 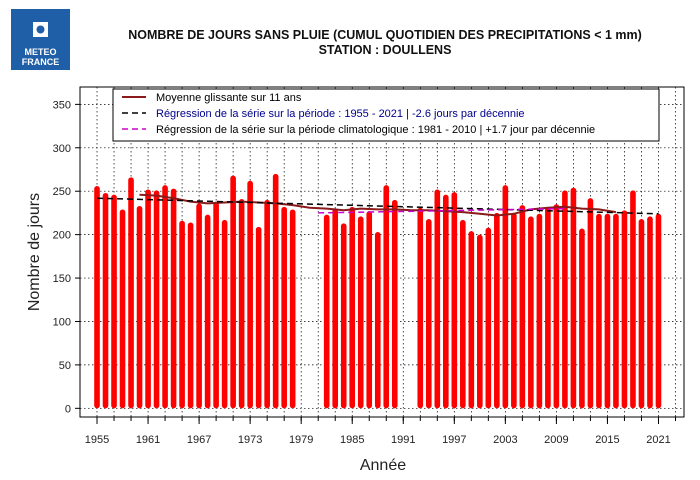 I want to click on x-tick-label: 1997, so click(x=454, y=440).